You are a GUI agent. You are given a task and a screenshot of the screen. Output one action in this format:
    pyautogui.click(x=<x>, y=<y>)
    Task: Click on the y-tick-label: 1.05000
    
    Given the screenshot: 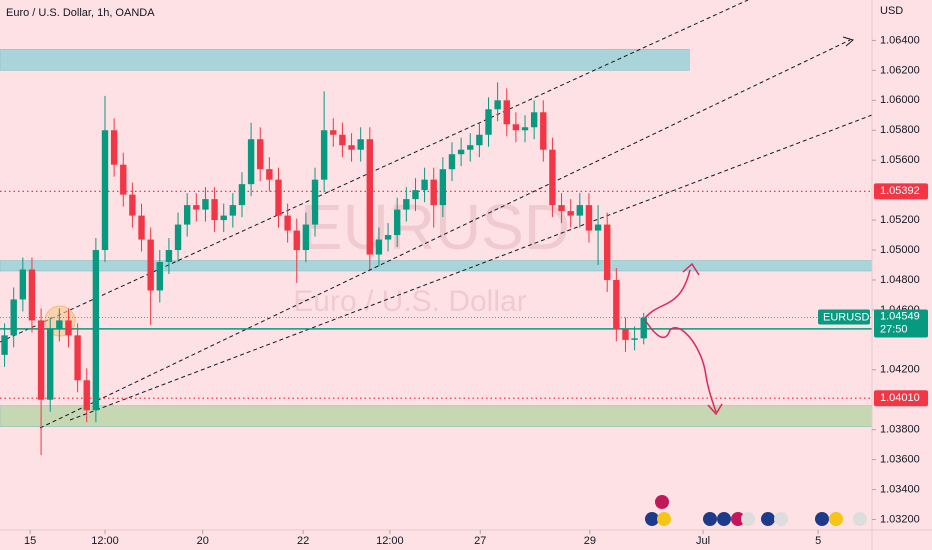 What is the action you would take?
    pyautogui.click(x=900, y=250)
    